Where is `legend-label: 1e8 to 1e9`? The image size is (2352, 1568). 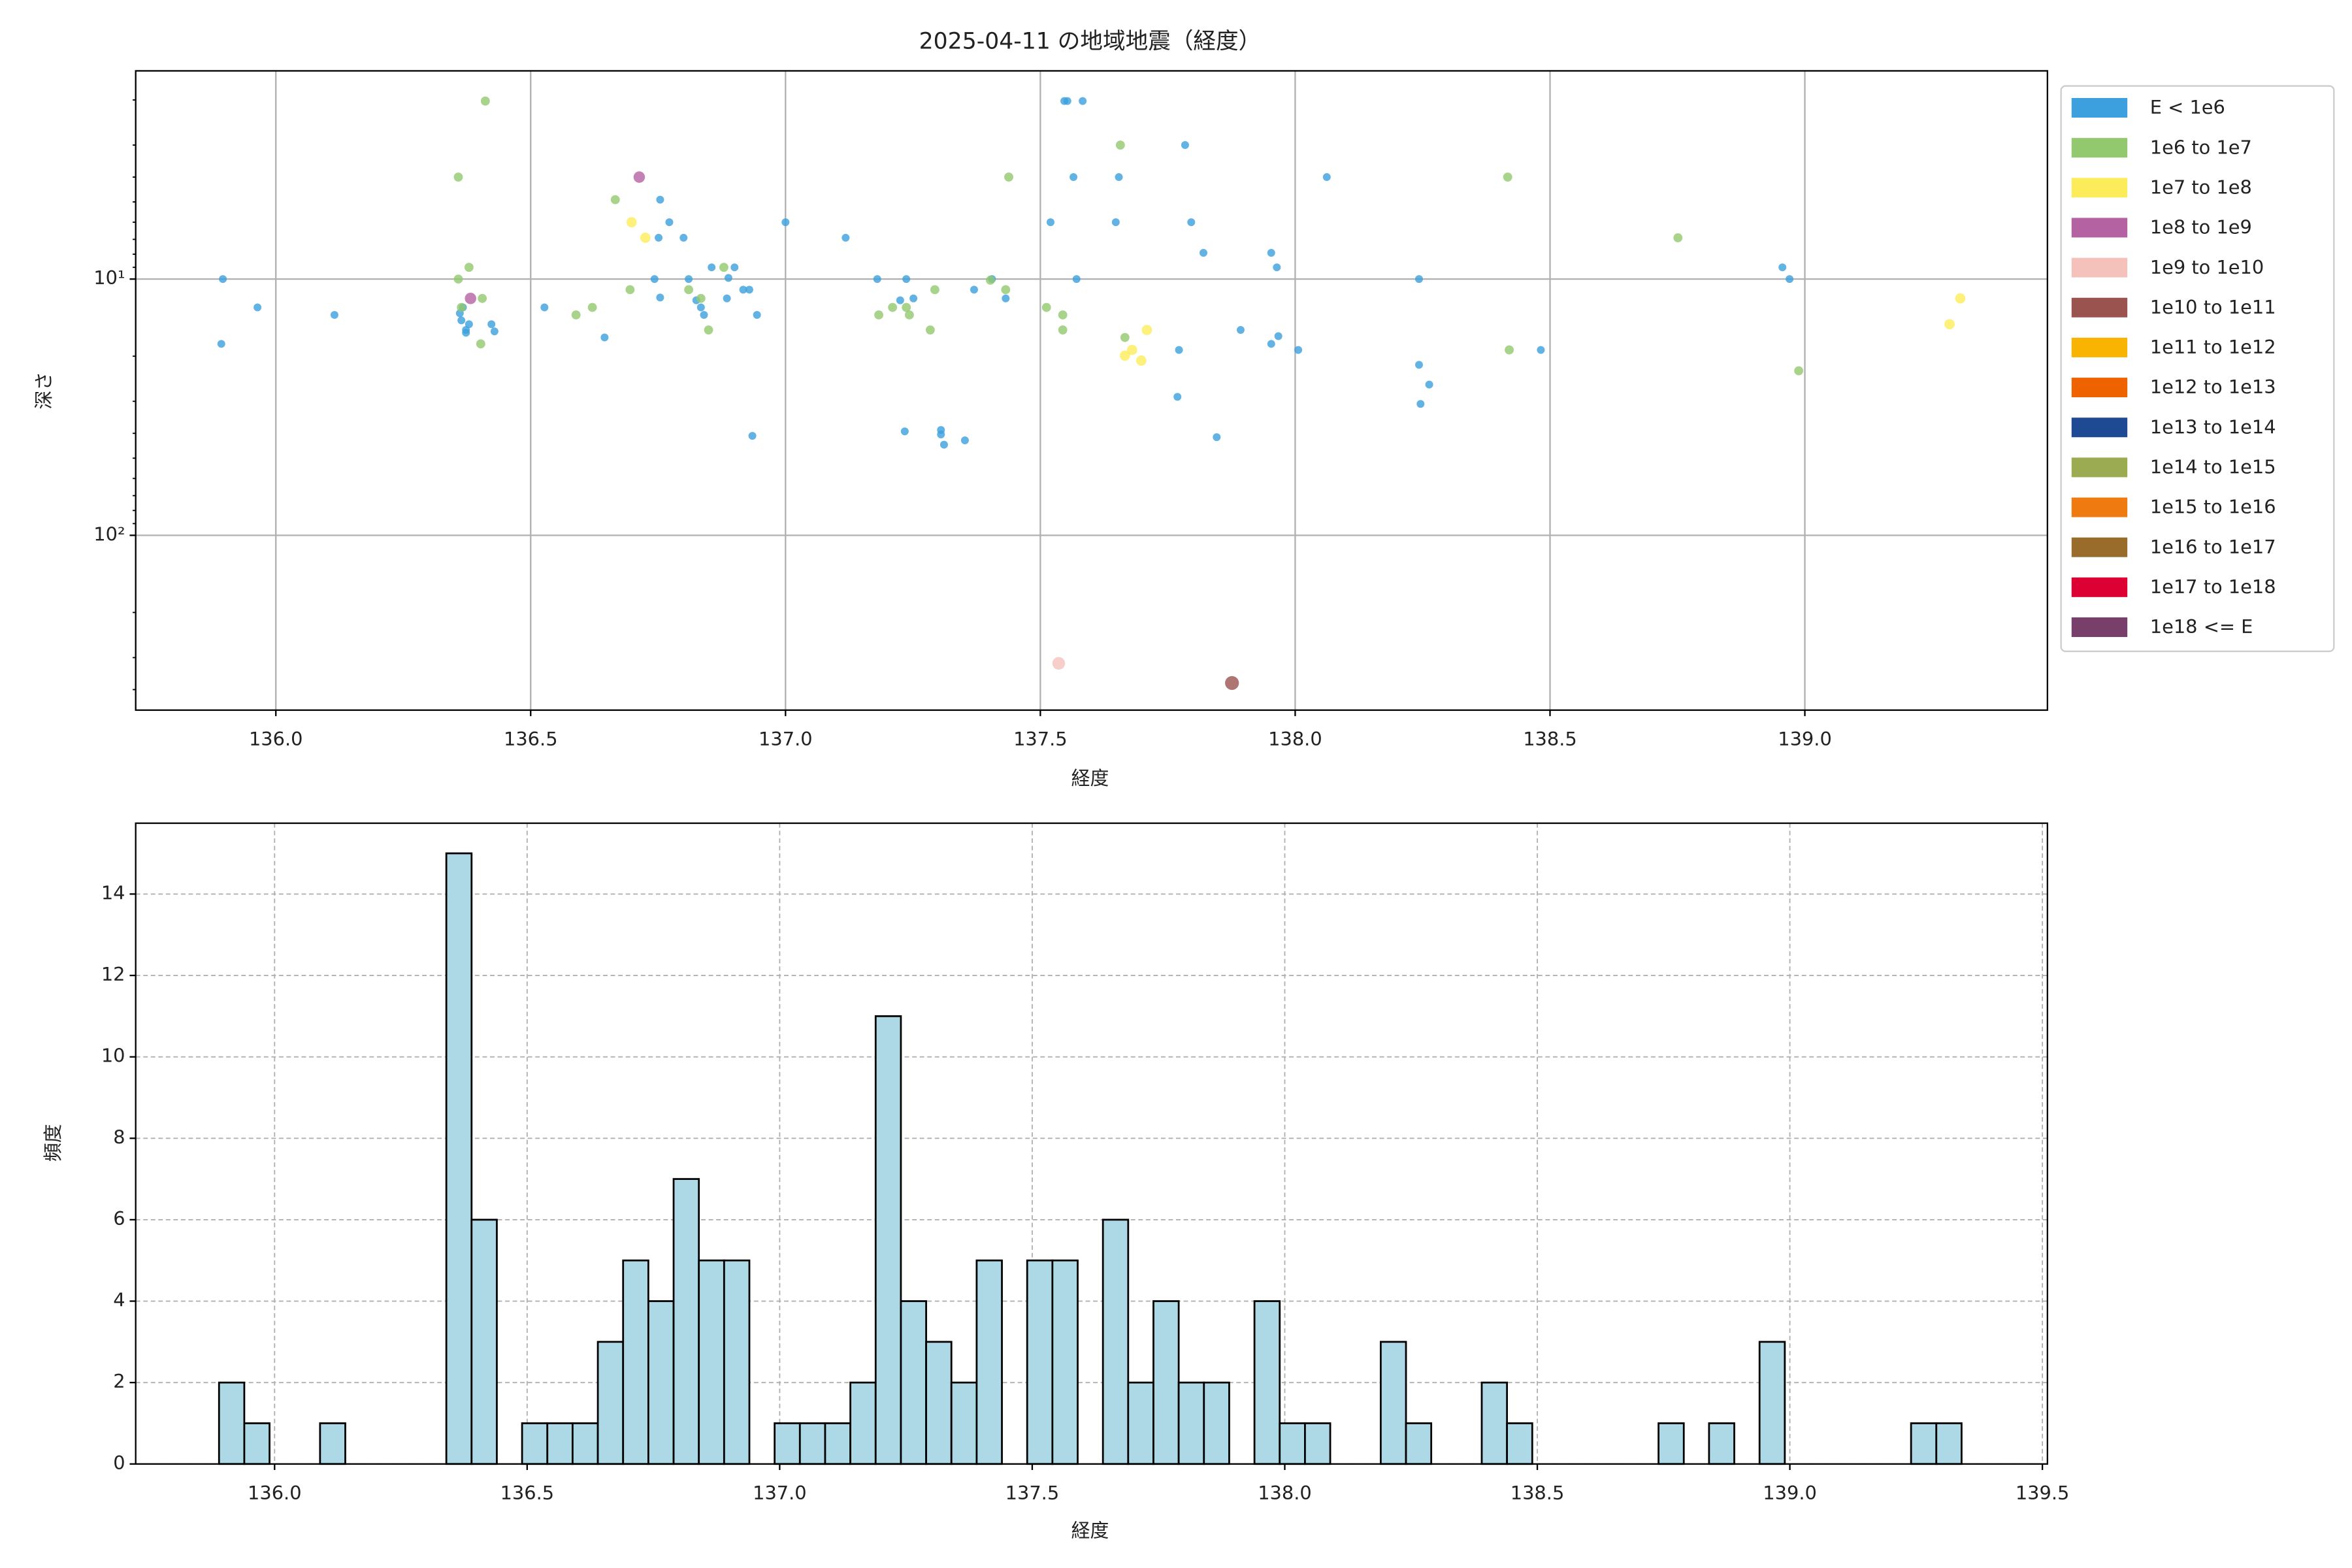 legend-label: 1e8 to 1e9 is located at coordinates (2201, 227).